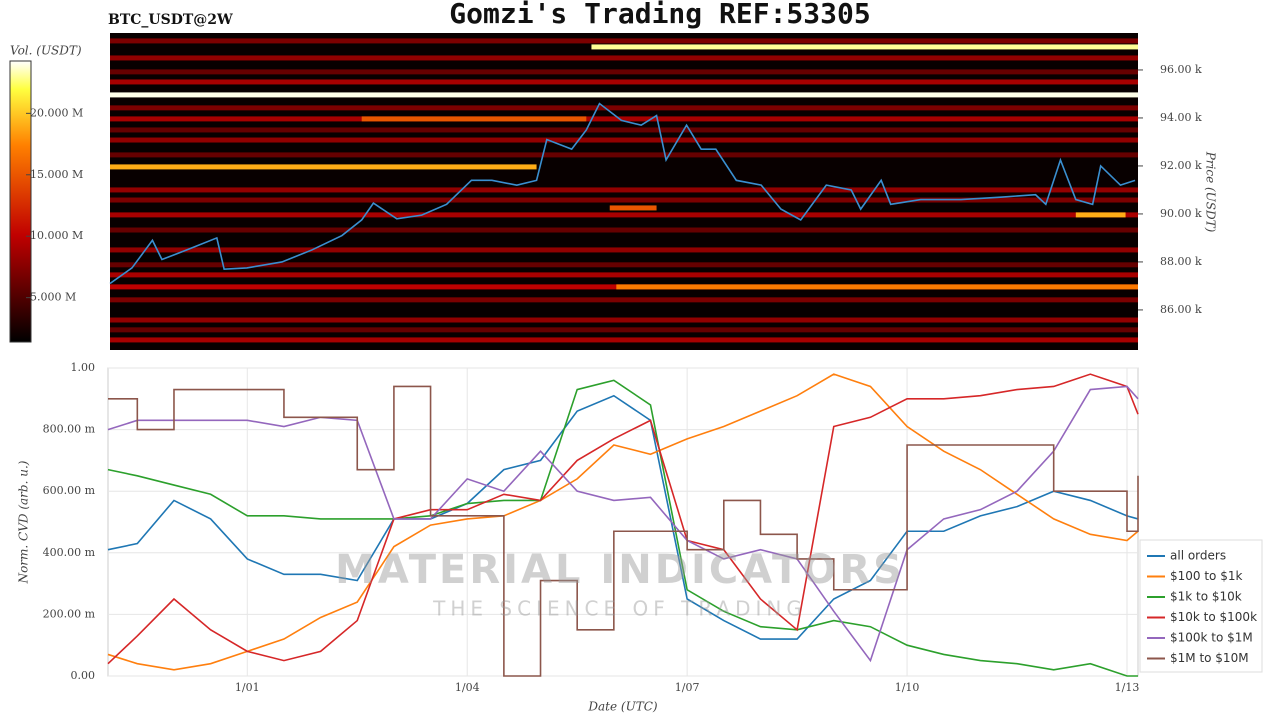 This screenshot has width=1280, height=720. I want to click on y-tick-label: 96.00 k, so click(1181, 69).